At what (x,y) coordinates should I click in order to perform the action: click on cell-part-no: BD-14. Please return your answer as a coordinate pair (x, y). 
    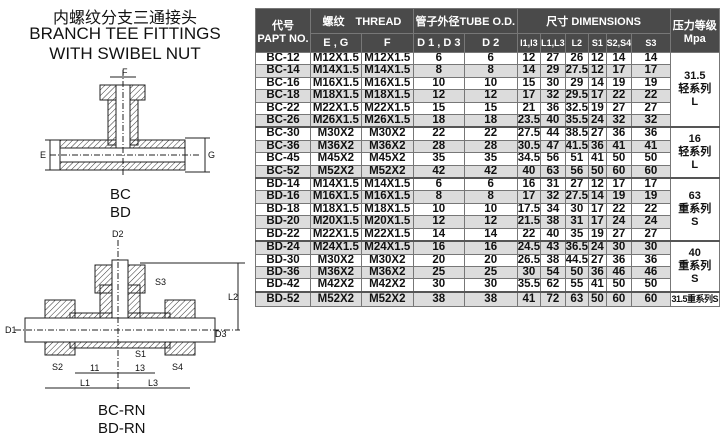
    Looking at the image, I should click on (283, 184).